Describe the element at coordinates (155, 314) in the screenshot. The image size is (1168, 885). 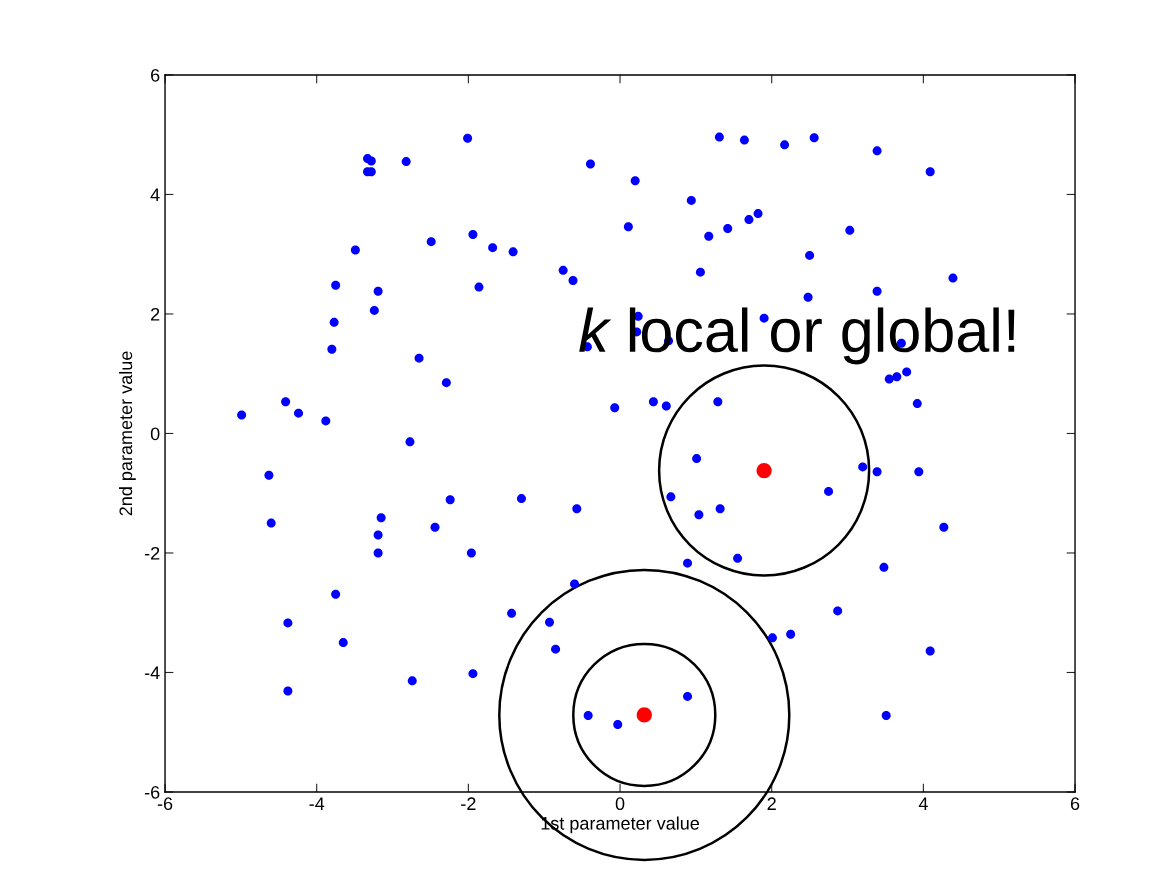
I see `y-tick-label: 2` at that location.